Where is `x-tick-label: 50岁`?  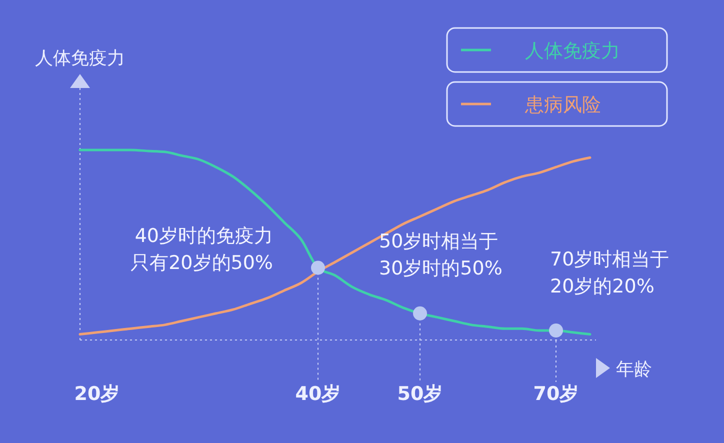 x-tick-label: 50岁 is located at coordinates (420, 394).